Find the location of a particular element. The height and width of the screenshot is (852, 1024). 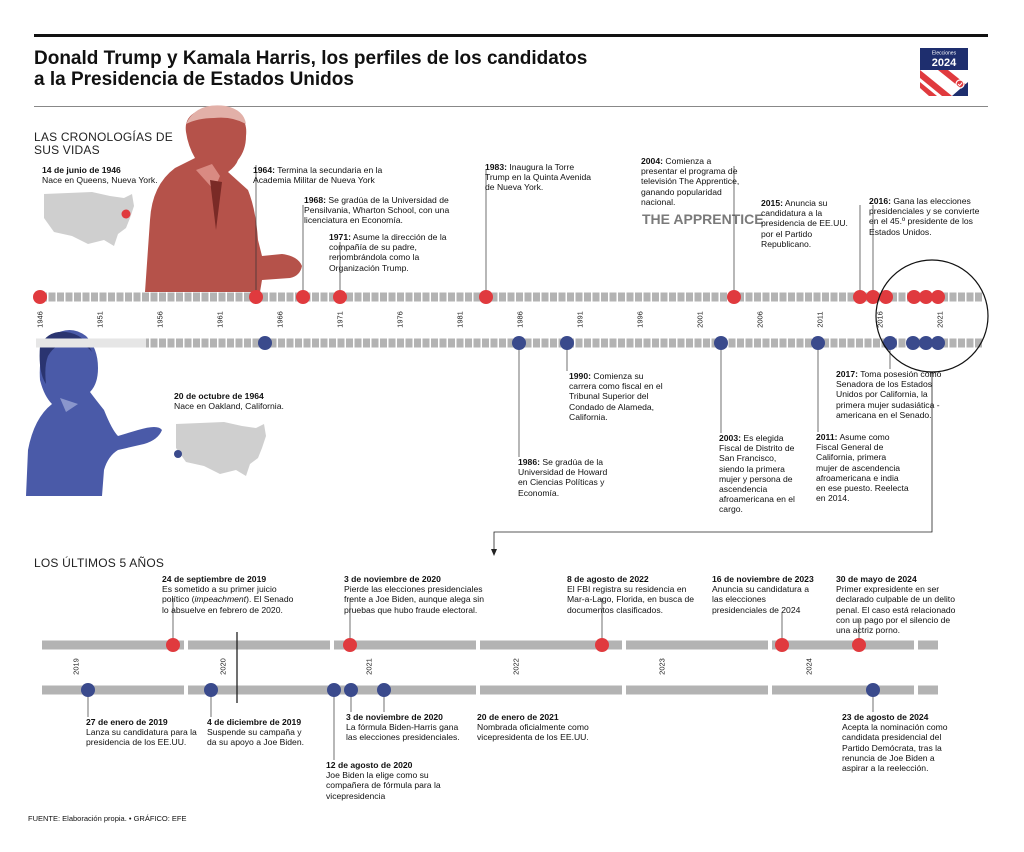

event-date: 1971: is located at coordinates (340, 237).